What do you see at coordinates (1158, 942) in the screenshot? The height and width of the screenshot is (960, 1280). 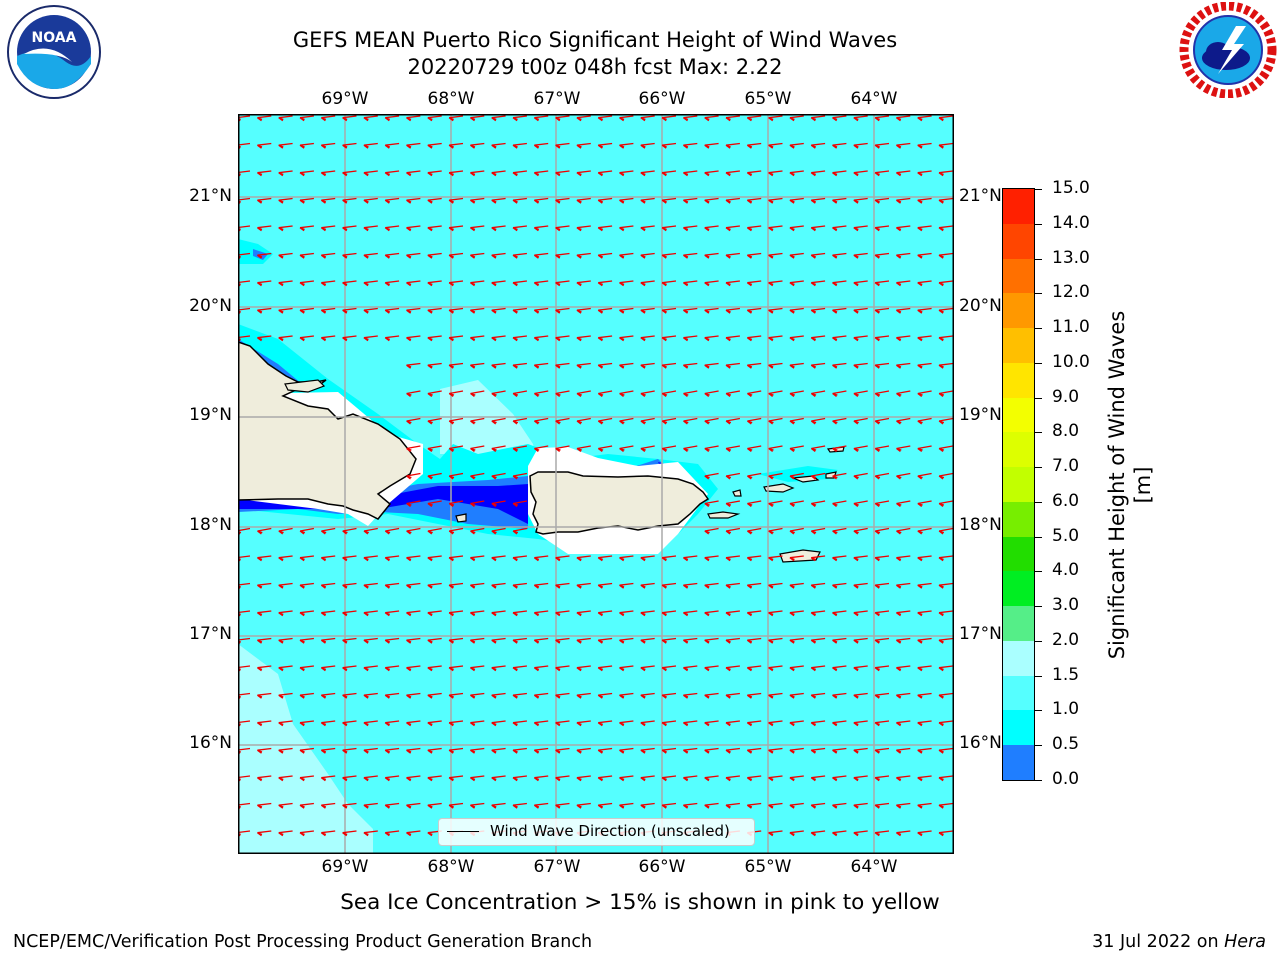 I see `footer-date: 31 Jul 2022 on` at bounding box center [1158, 942].